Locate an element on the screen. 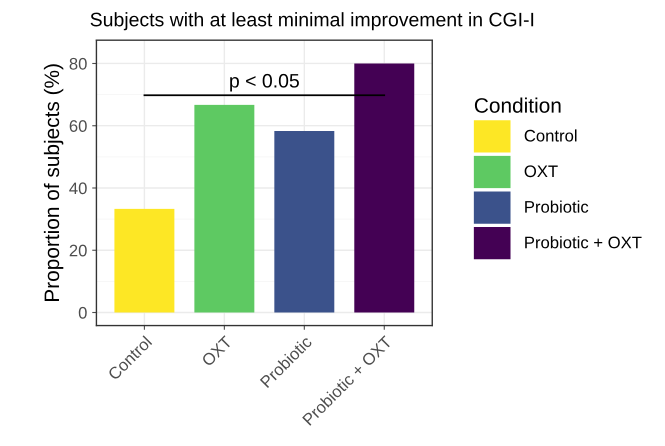 This screenshot has height=446, width=665. y-tick-label: 60 is located at coordinates (78, 126).